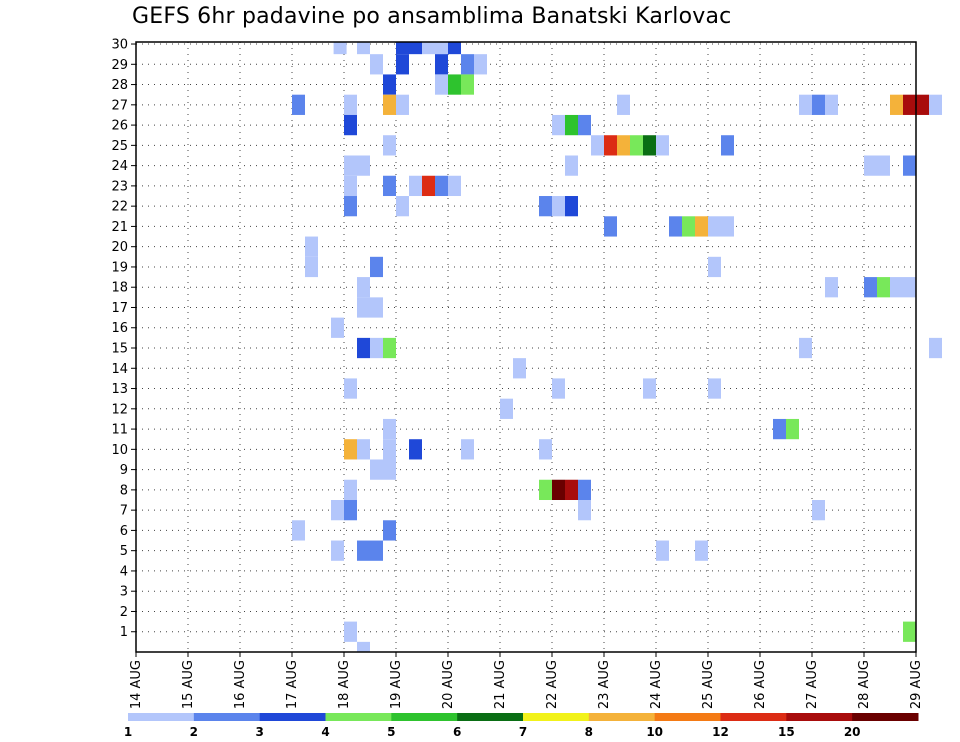  I want to click on y-tick-label: 23, so click(119, 186).